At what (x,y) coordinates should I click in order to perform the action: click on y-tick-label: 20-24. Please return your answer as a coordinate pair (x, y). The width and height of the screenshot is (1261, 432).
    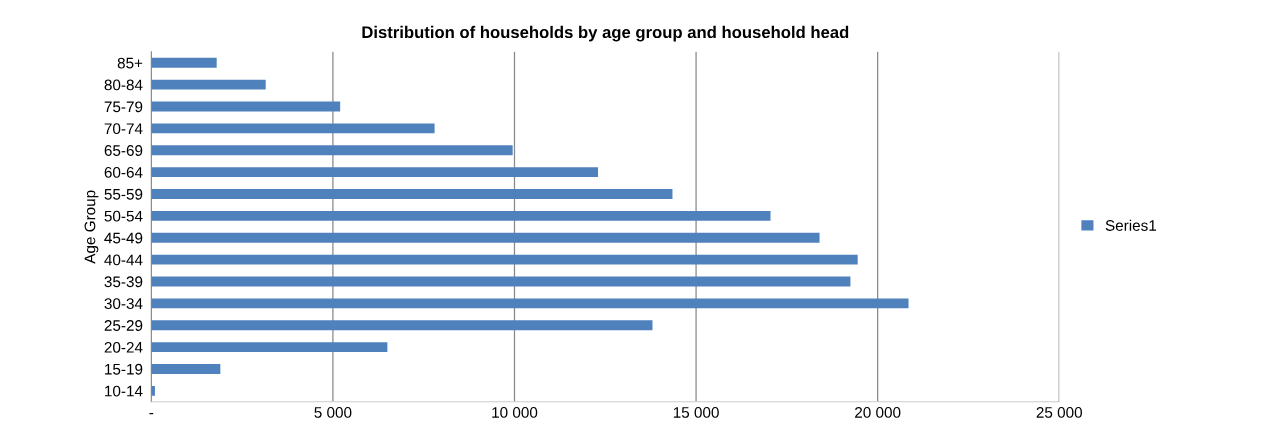
    Looking at the image, I should click on (123, 347).